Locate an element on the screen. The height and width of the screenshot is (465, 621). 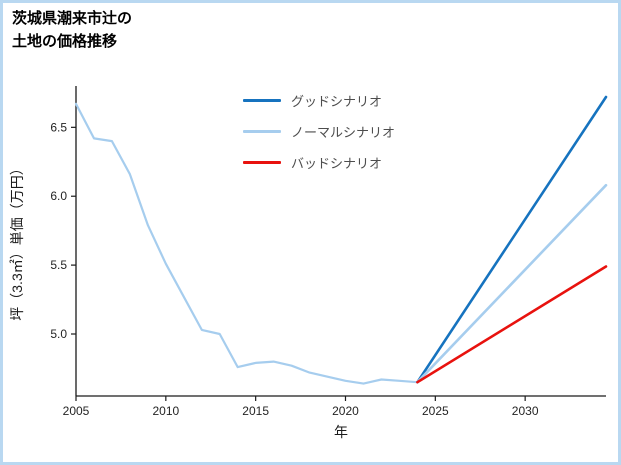
y-tick-label: 5.0 is located at coordinates (58, 334).